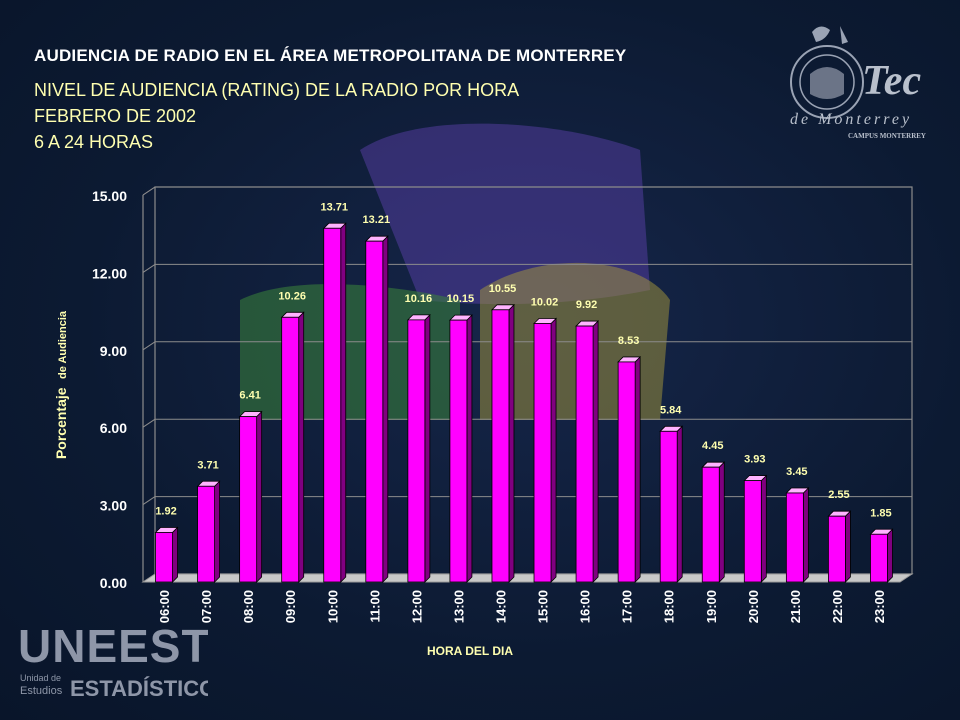 Image resolution: width=960 pixels, height=720 pixels. I want to click on seal-icon, so click(827, 72).